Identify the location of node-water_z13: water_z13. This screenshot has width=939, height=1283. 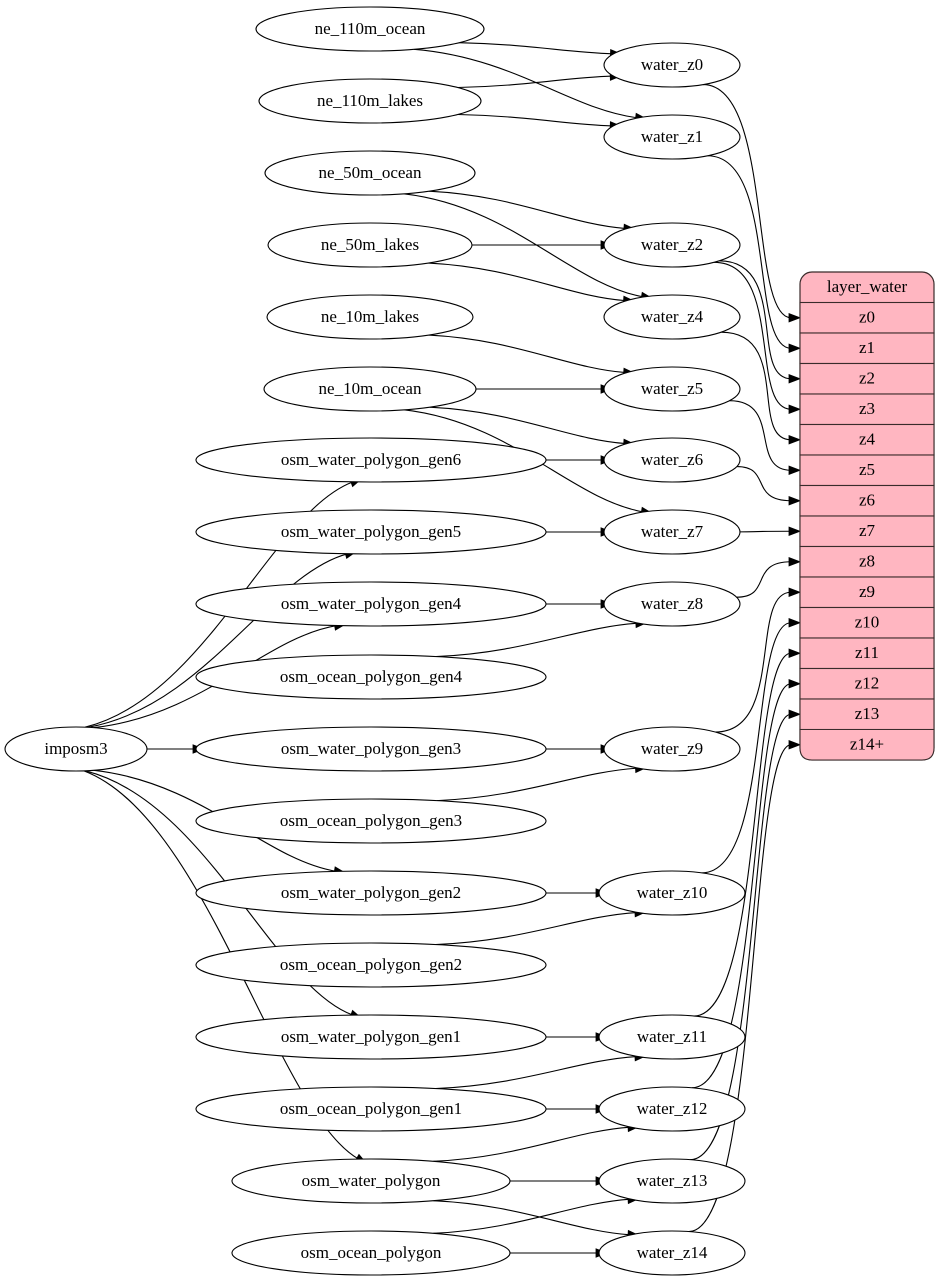
(672, 1181).